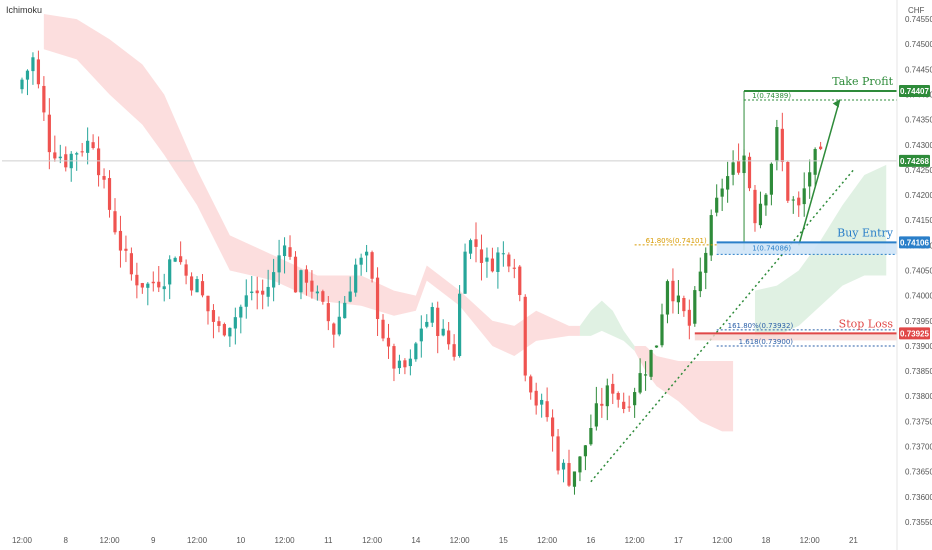  What do you see at coordinates (766, 342) in the screenshot?
I see `fib-label: 1.618(0.73900)` at bounding box center [766, 342].